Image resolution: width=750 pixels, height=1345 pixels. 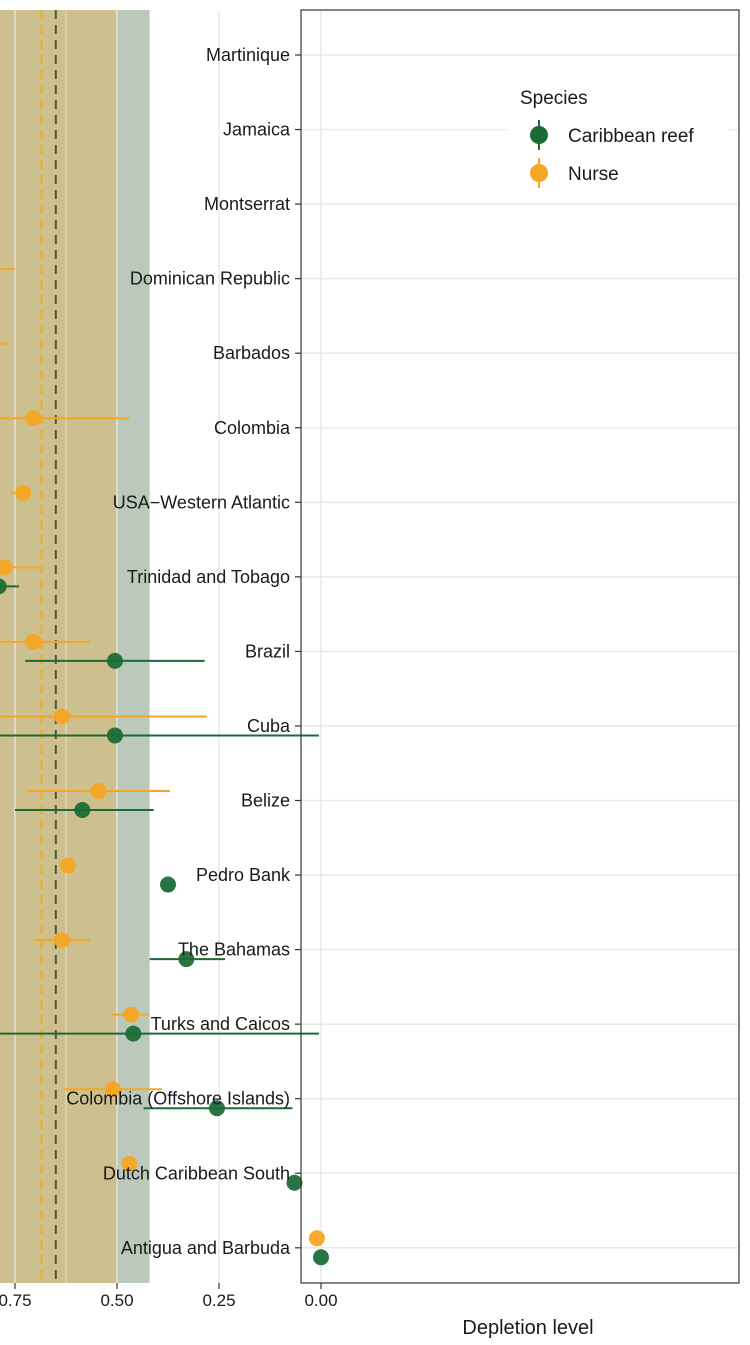 What do you see at coordinates (257, 130) in the screenshot?
I see `y-label-1: Jamaica` at bounding box center [257, 130].